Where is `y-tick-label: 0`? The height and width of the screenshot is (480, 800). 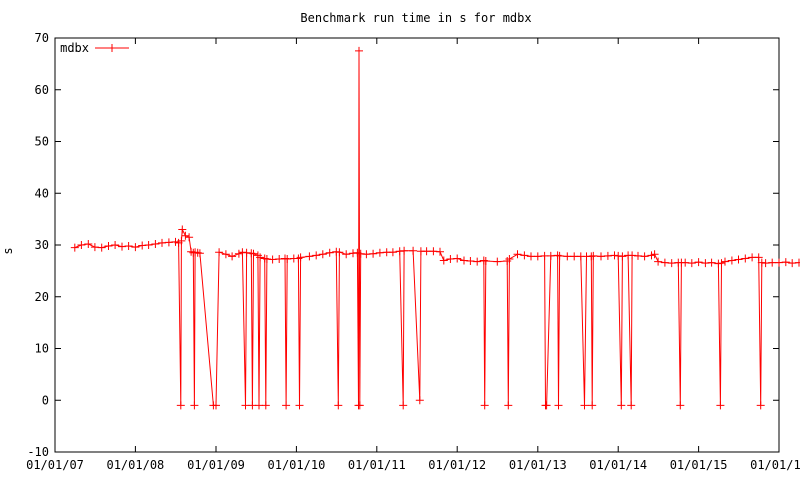
y-tick-label: 0 is located at coordinates (45, 400).